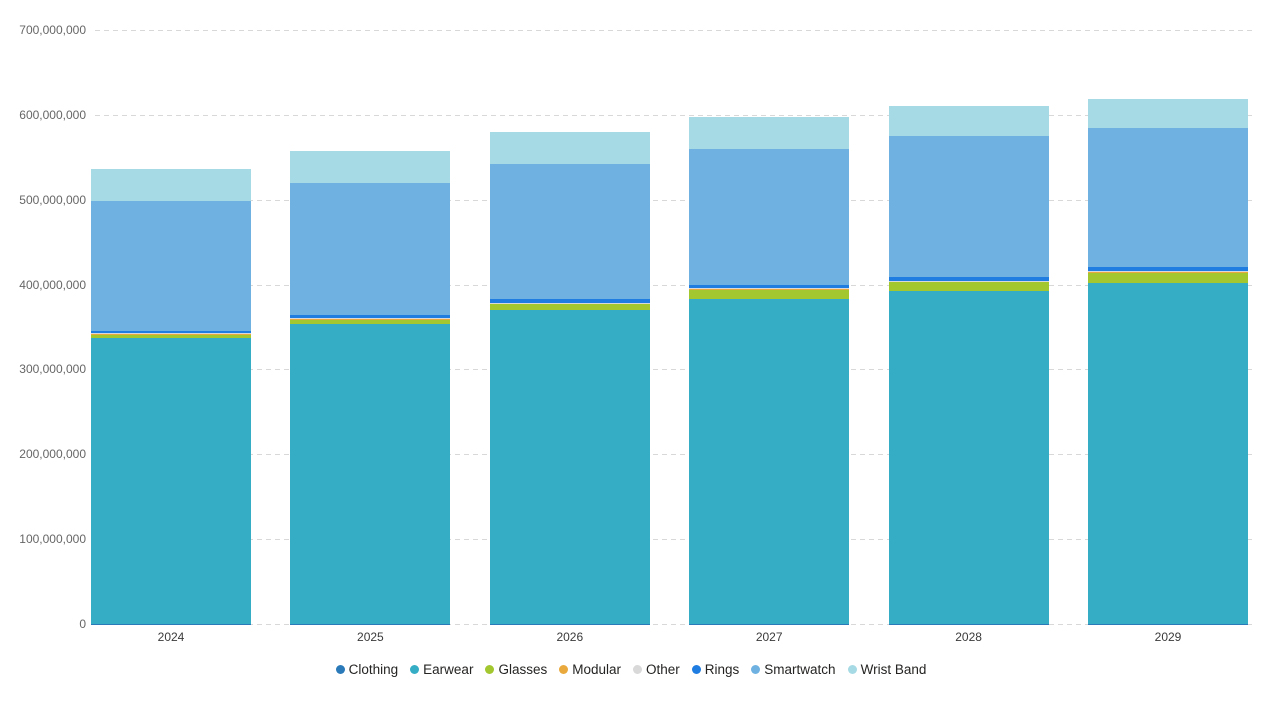 The image size is (1262, 720). What do you see at coordinates (171, 336) in the screenshot?
I see `bar-segment-2024-glasses` at bounding box center [171, 336].